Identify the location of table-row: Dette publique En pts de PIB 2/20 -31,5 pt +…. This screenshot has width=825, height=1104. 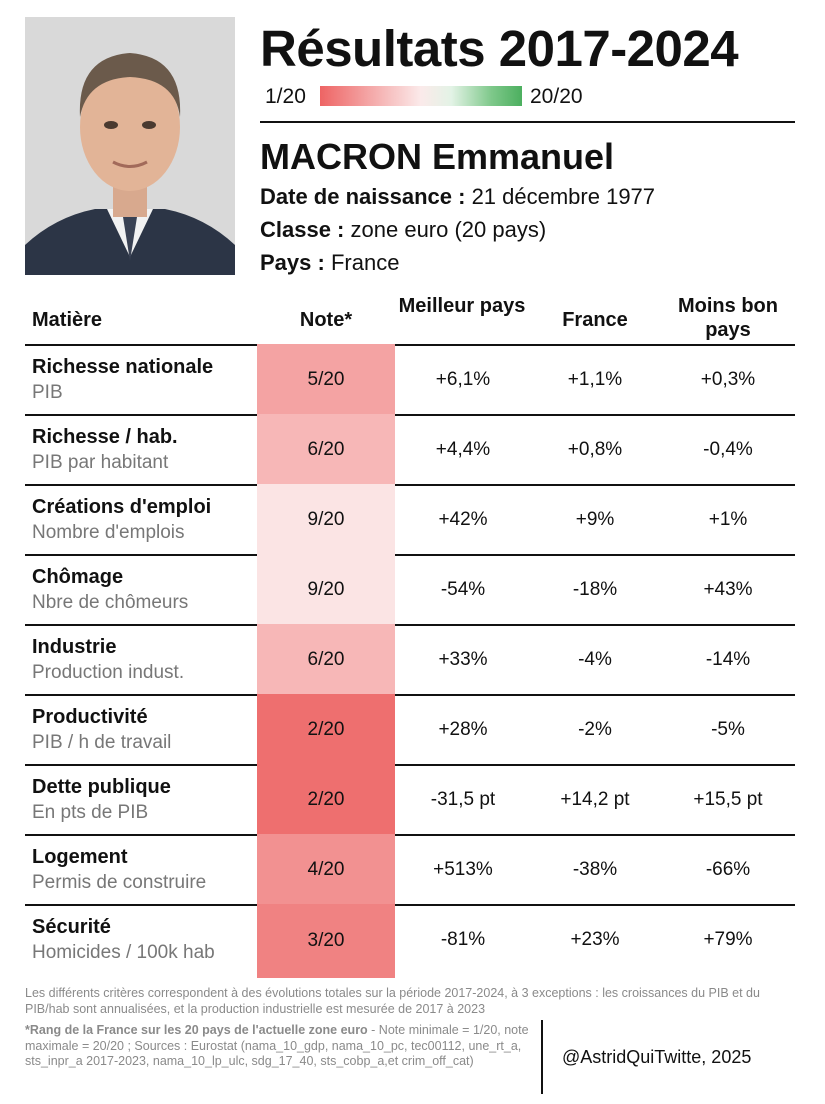
(410, 800).